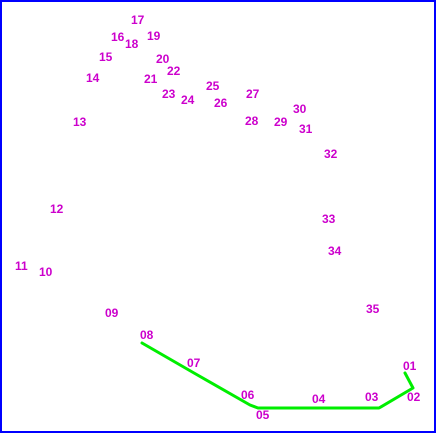 This screenshot has width=436, height=435. What do you see at coordinates (21, 266) in the screenshot?
I see `dot-label-11: 11` at bounding box center [21, 266].